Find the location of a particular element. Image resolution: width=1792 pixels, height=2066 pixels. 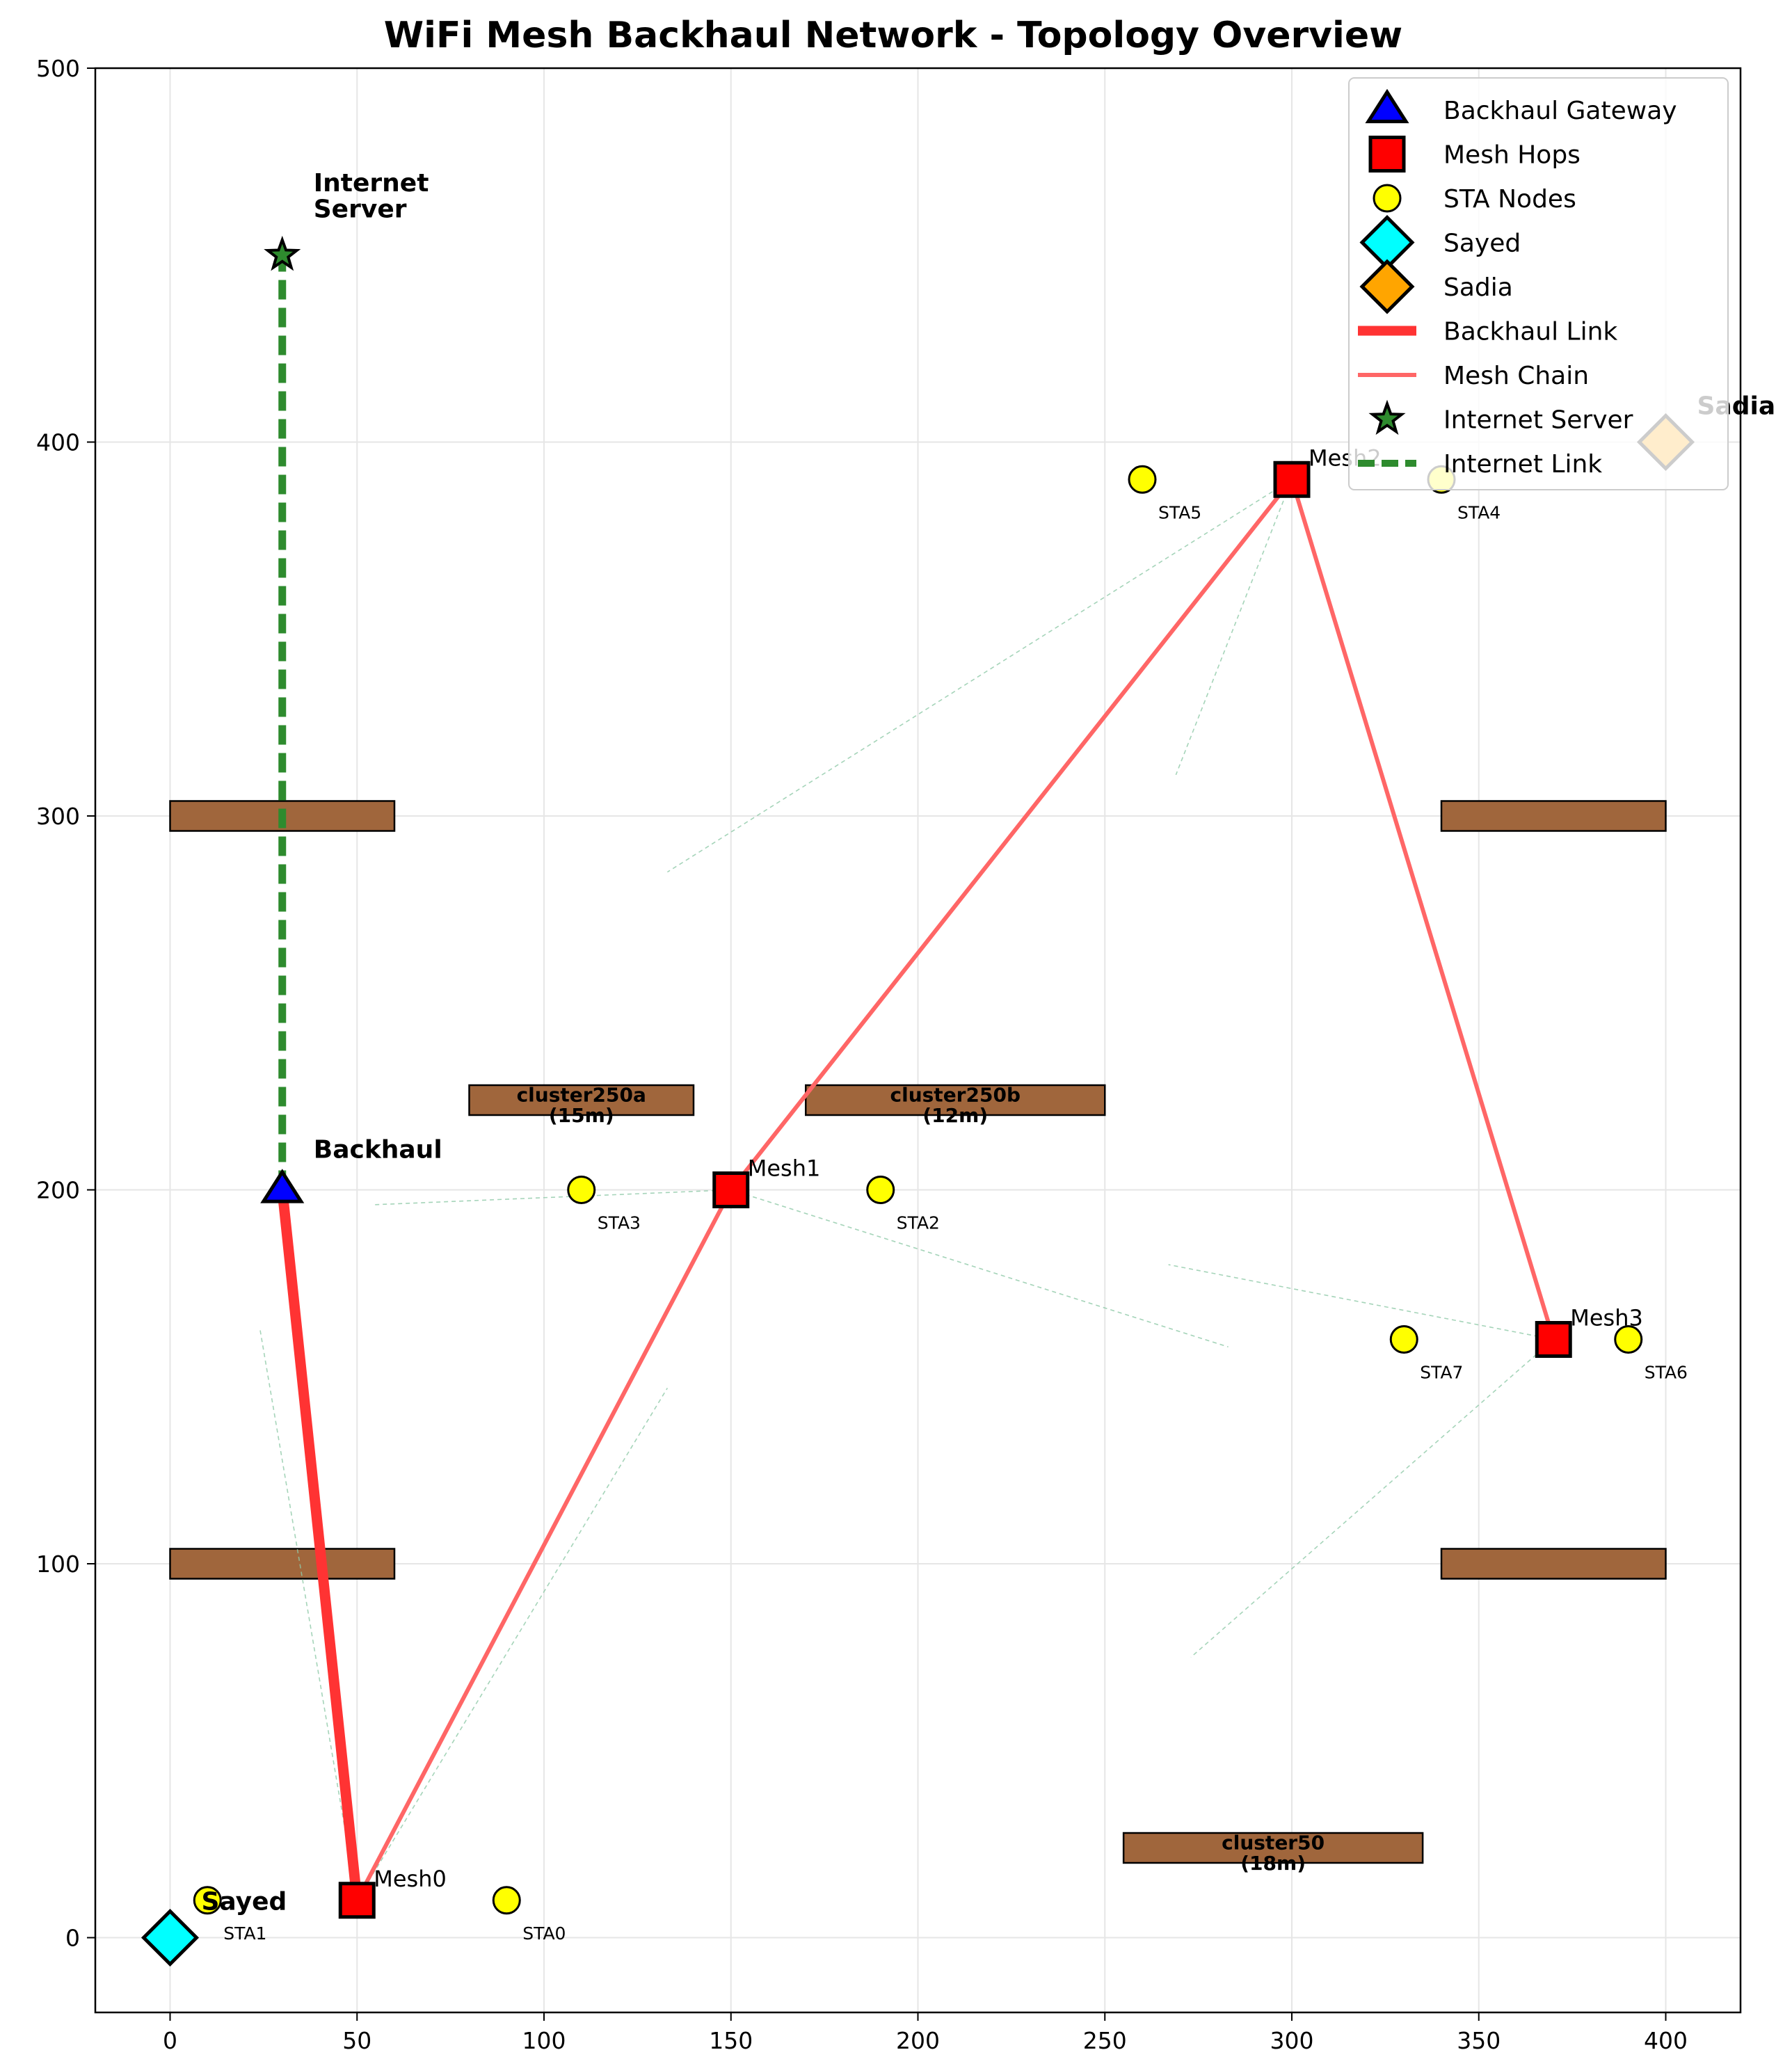

backhaul-link-line is located at coordinates (319, 1545).